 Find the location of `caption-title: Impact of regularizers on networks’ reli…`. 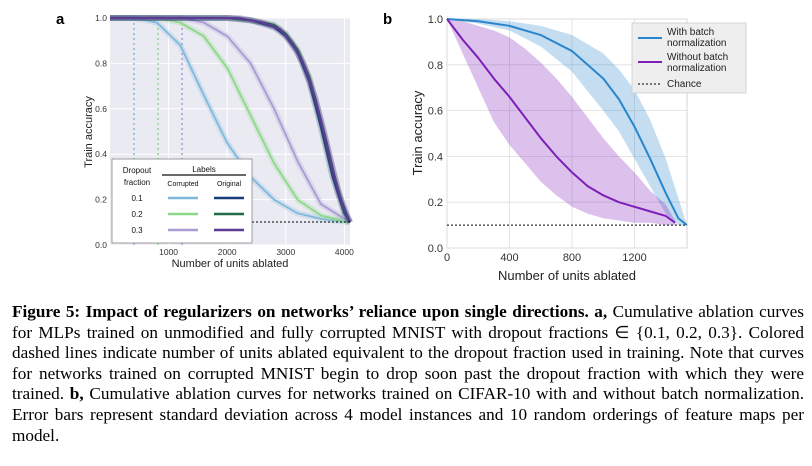

caption-title: Impact of regularizers on networks’ reli… is located at coordinates (337, 311).